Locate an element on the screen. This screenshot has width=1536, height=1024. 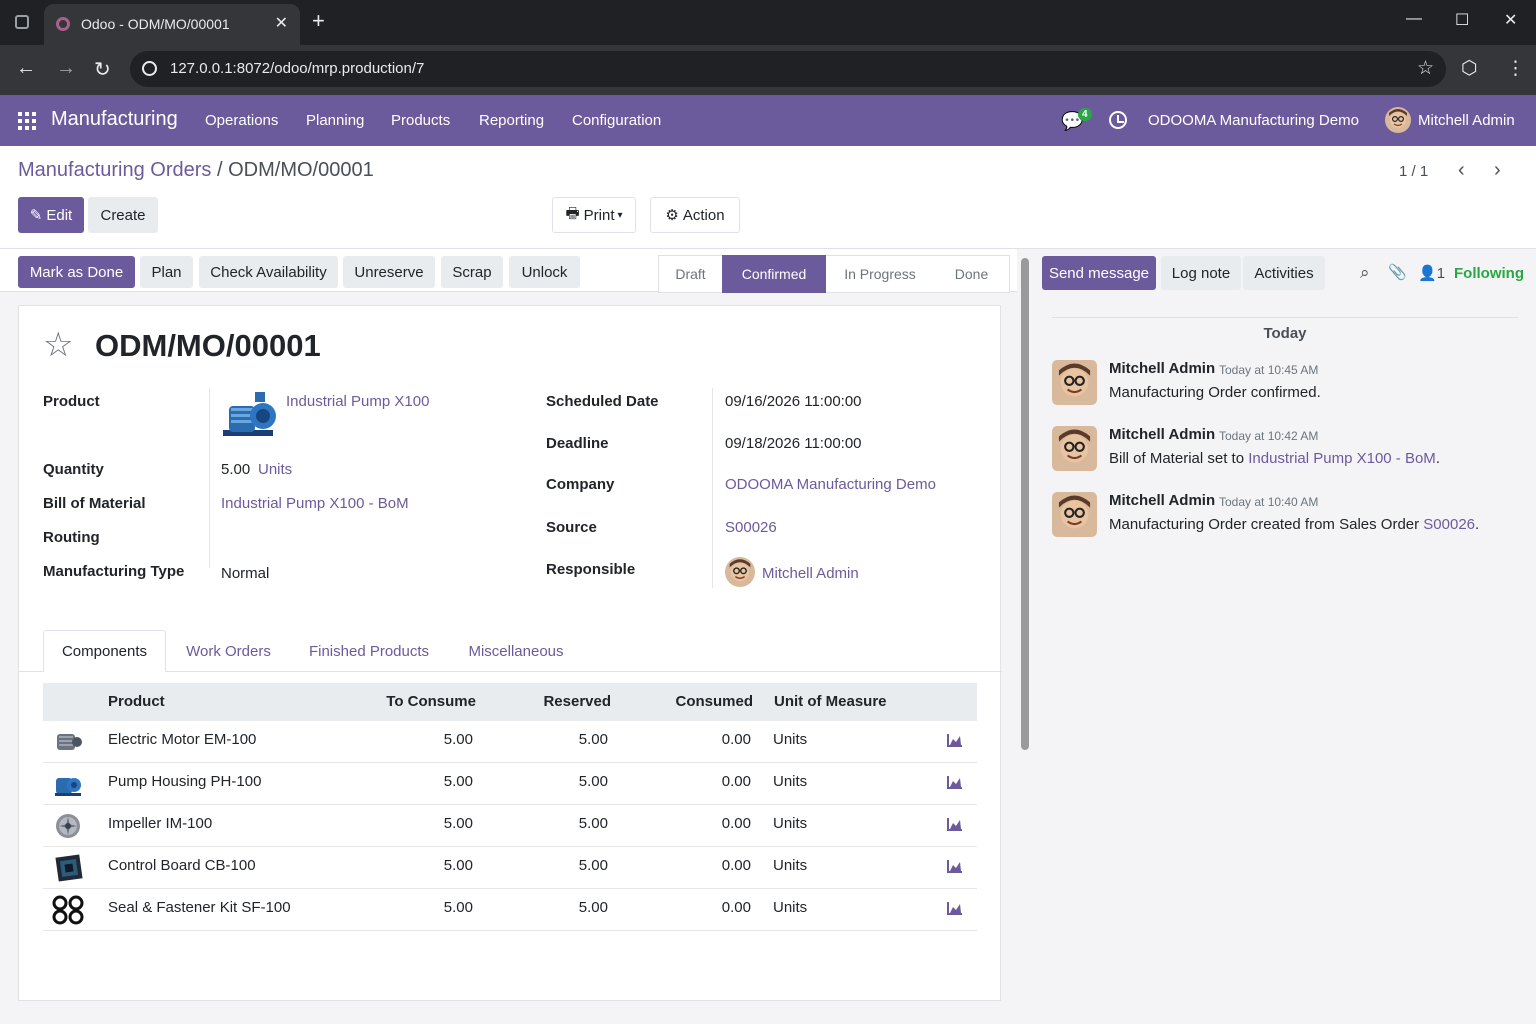
table-row: Pump Housing PH-100 5.00 5.00 0.00 Units is located at coordinates (510, 784).